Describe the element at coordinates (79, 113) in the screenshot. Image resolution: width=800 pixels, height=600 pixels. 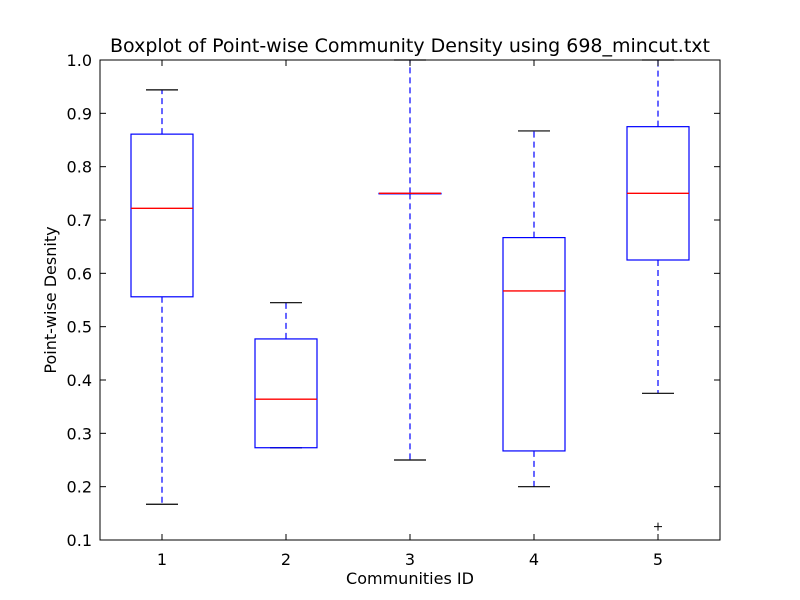
I see `y-tick-label: 0.9` at that location.